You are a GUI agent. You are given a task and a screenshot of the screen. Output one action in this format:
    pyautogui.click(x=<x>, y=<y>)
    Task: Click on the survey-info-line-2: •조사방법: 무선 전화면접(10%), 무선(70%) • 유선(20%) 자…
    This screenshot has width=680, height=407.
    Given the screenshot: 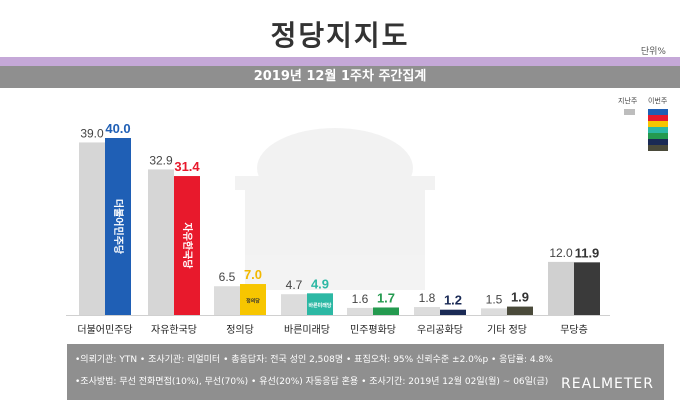 What is the action you would take?
    pyautogui.click(x=312, y=382)
    